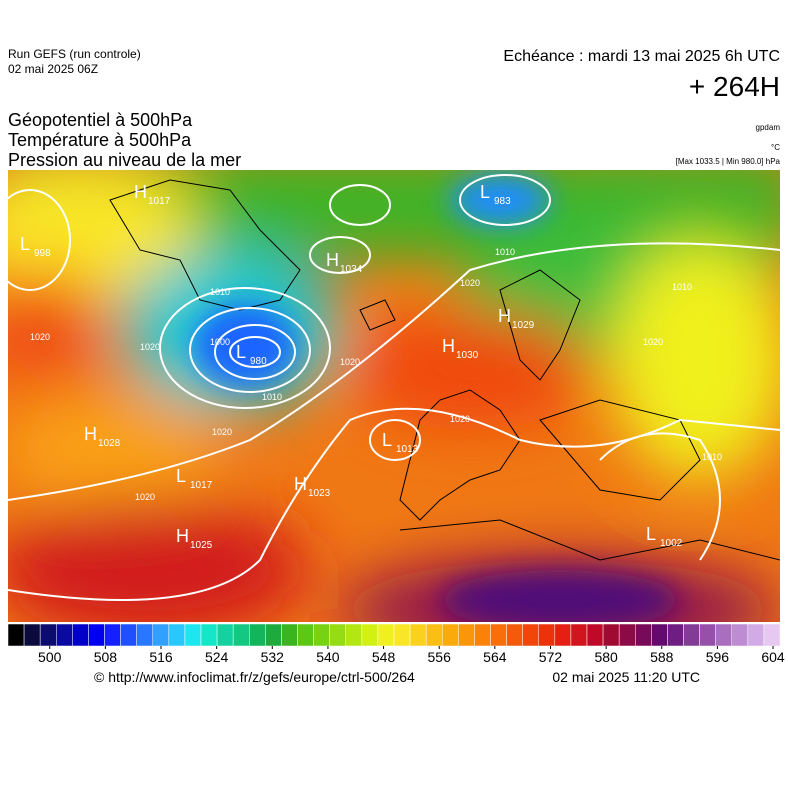  I want to click on center-value: 1025, so click(201, 545).